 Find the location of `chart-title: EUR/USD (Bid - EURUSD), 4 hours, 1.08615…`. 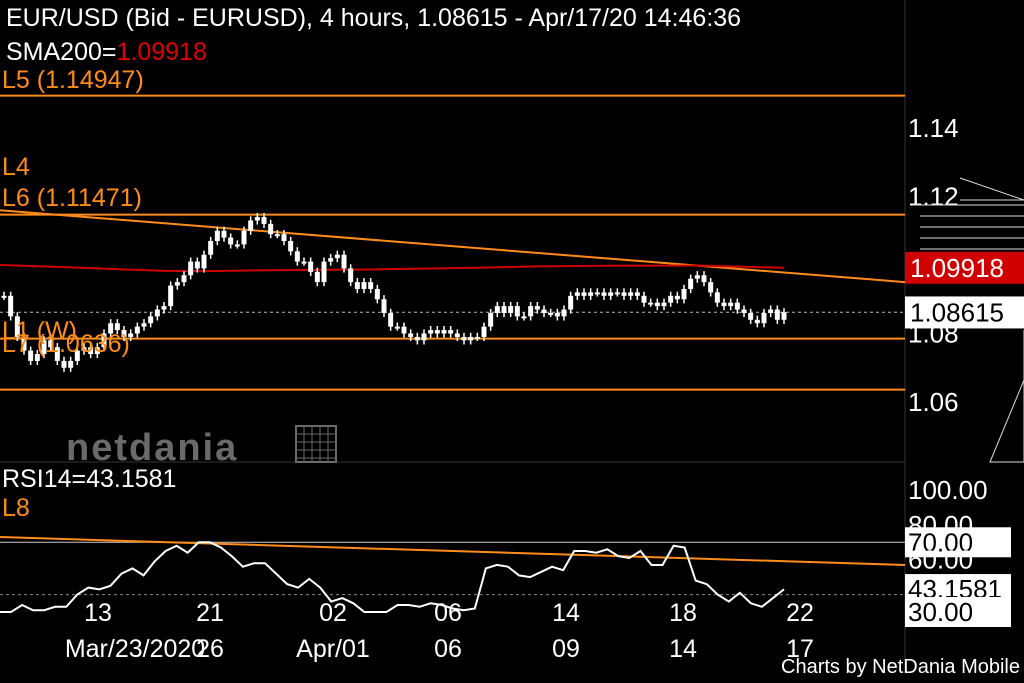

chart-title: EUR/USD (Bid - EURUSD), 4 hours, 1.08615… is located at coordinates (374, 18).